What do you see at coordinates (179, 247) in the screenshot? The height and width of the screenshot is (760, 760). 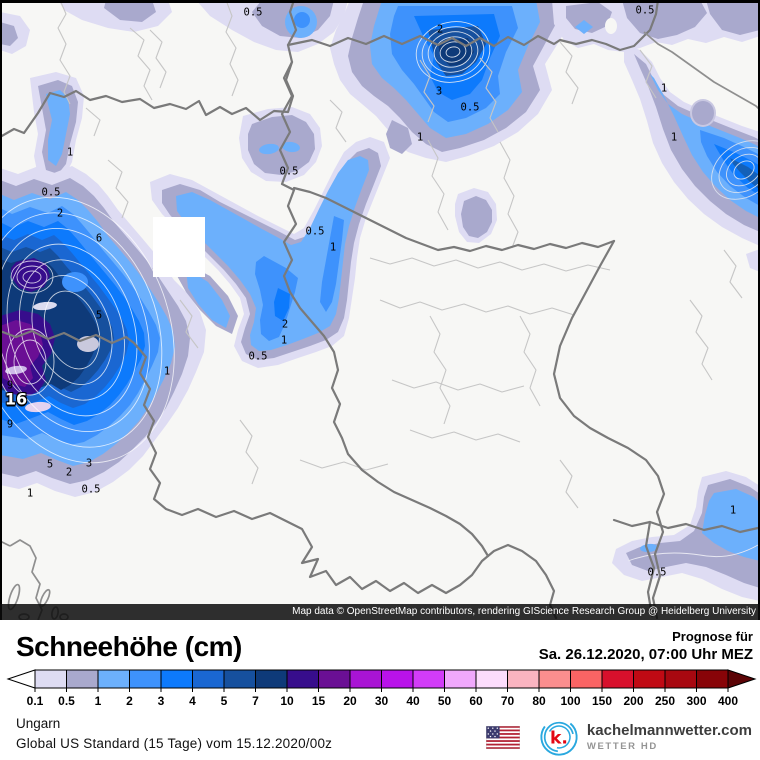 I see `missing-data-tile` at bounding box center [179, 247].